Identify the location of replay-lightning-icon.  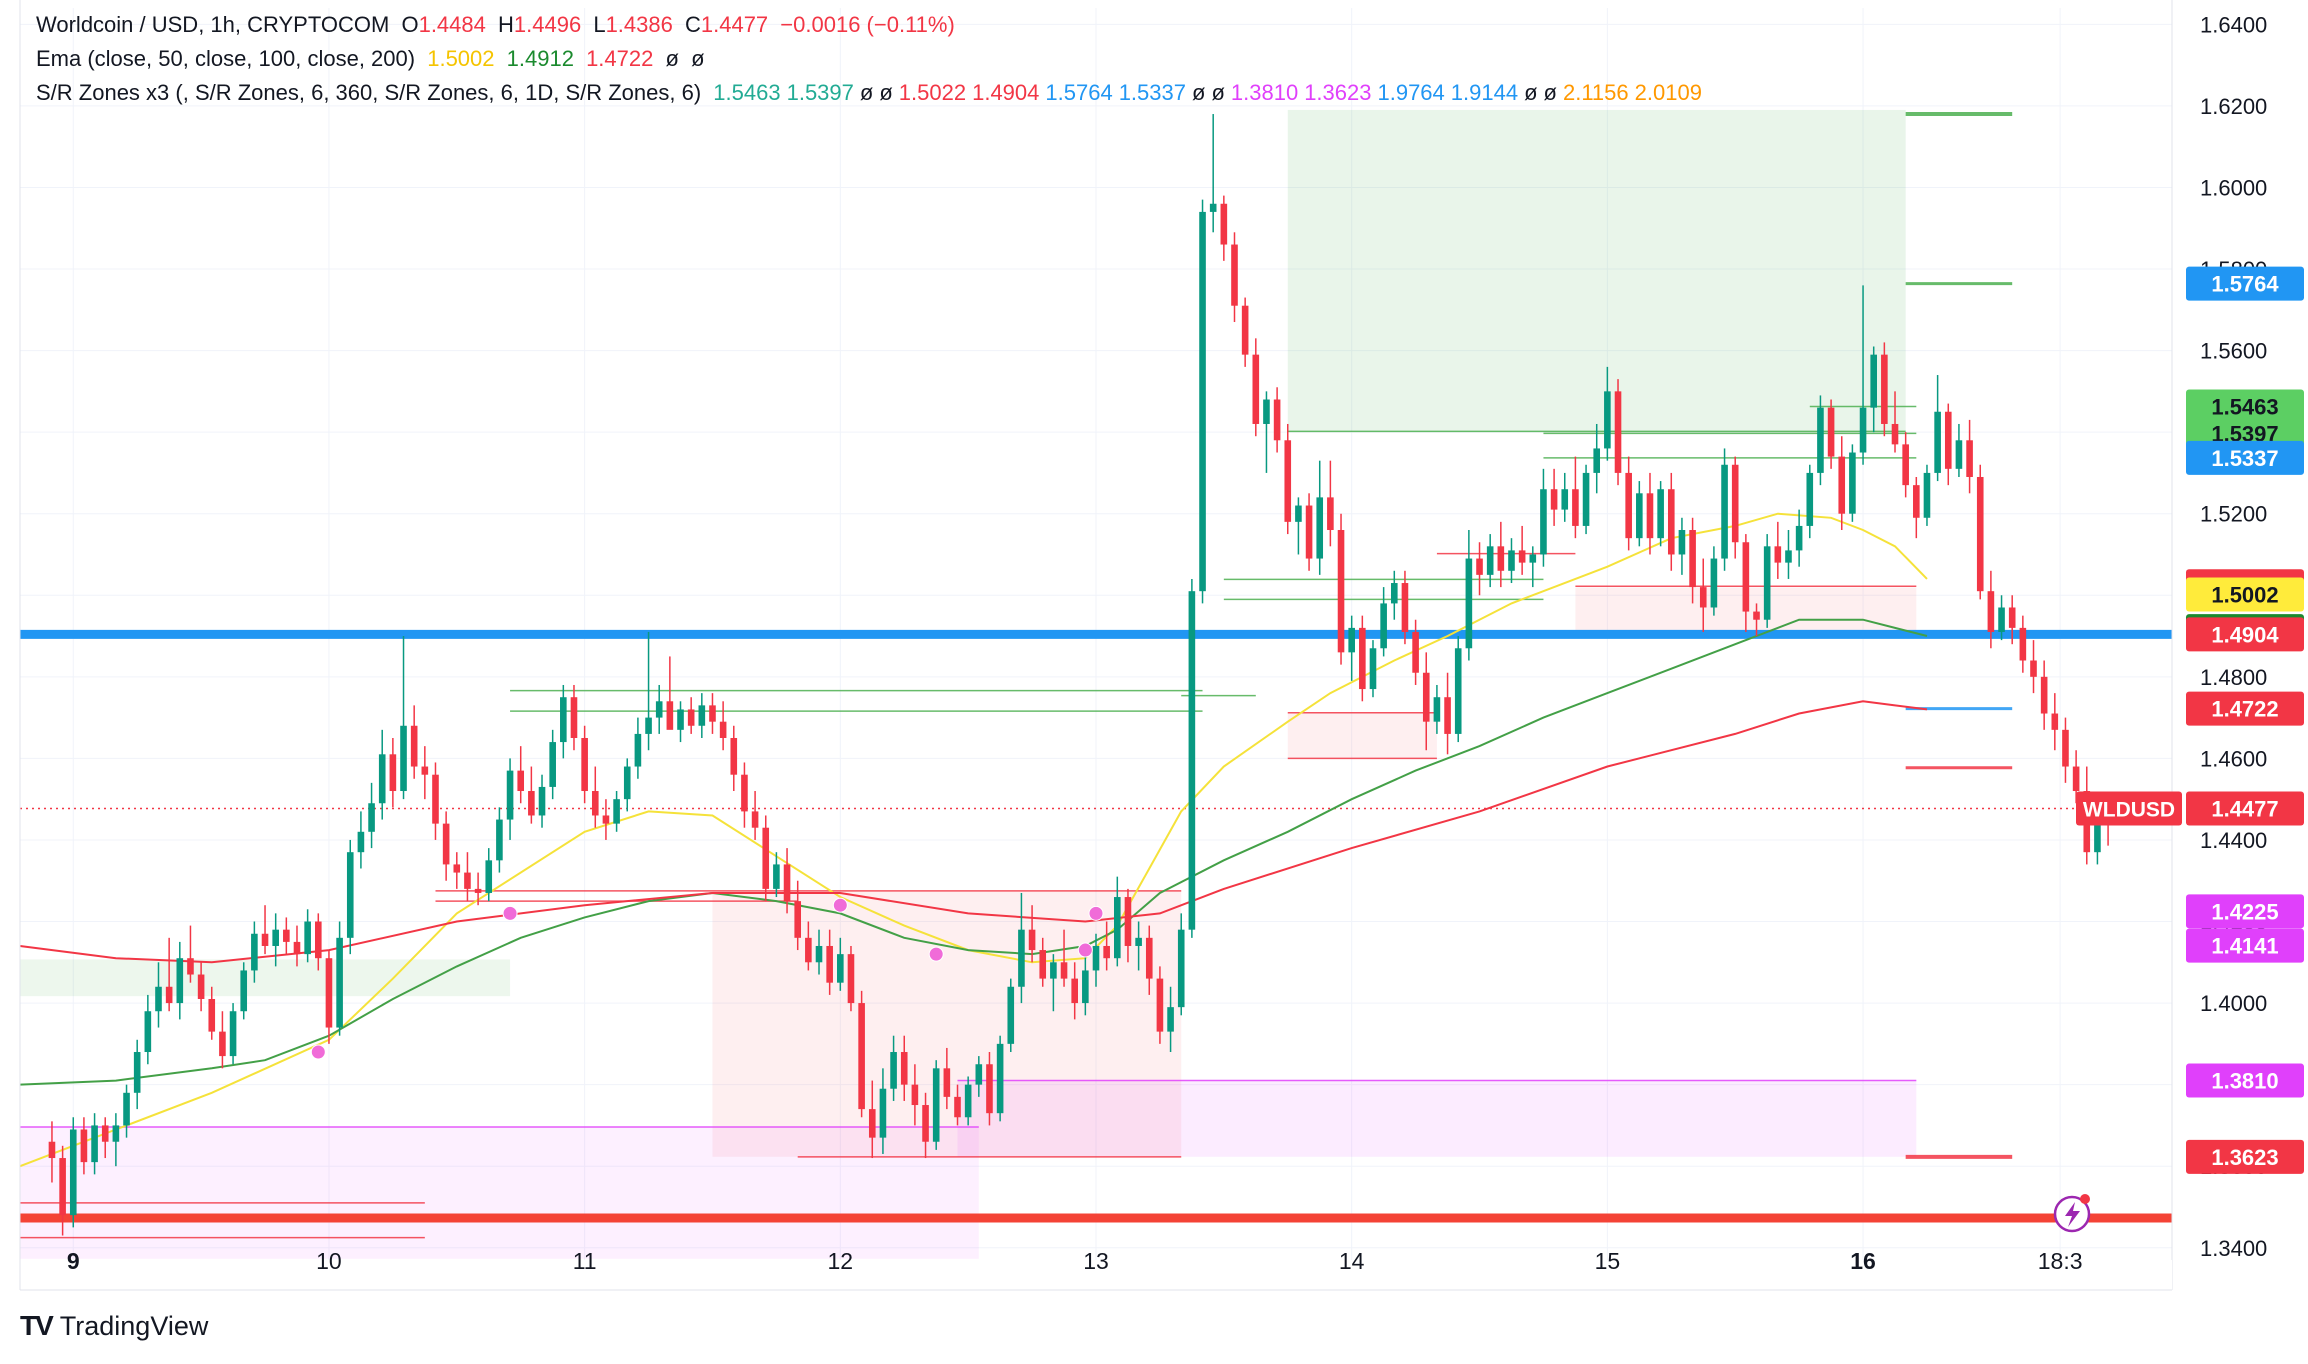
(2072, 1213).